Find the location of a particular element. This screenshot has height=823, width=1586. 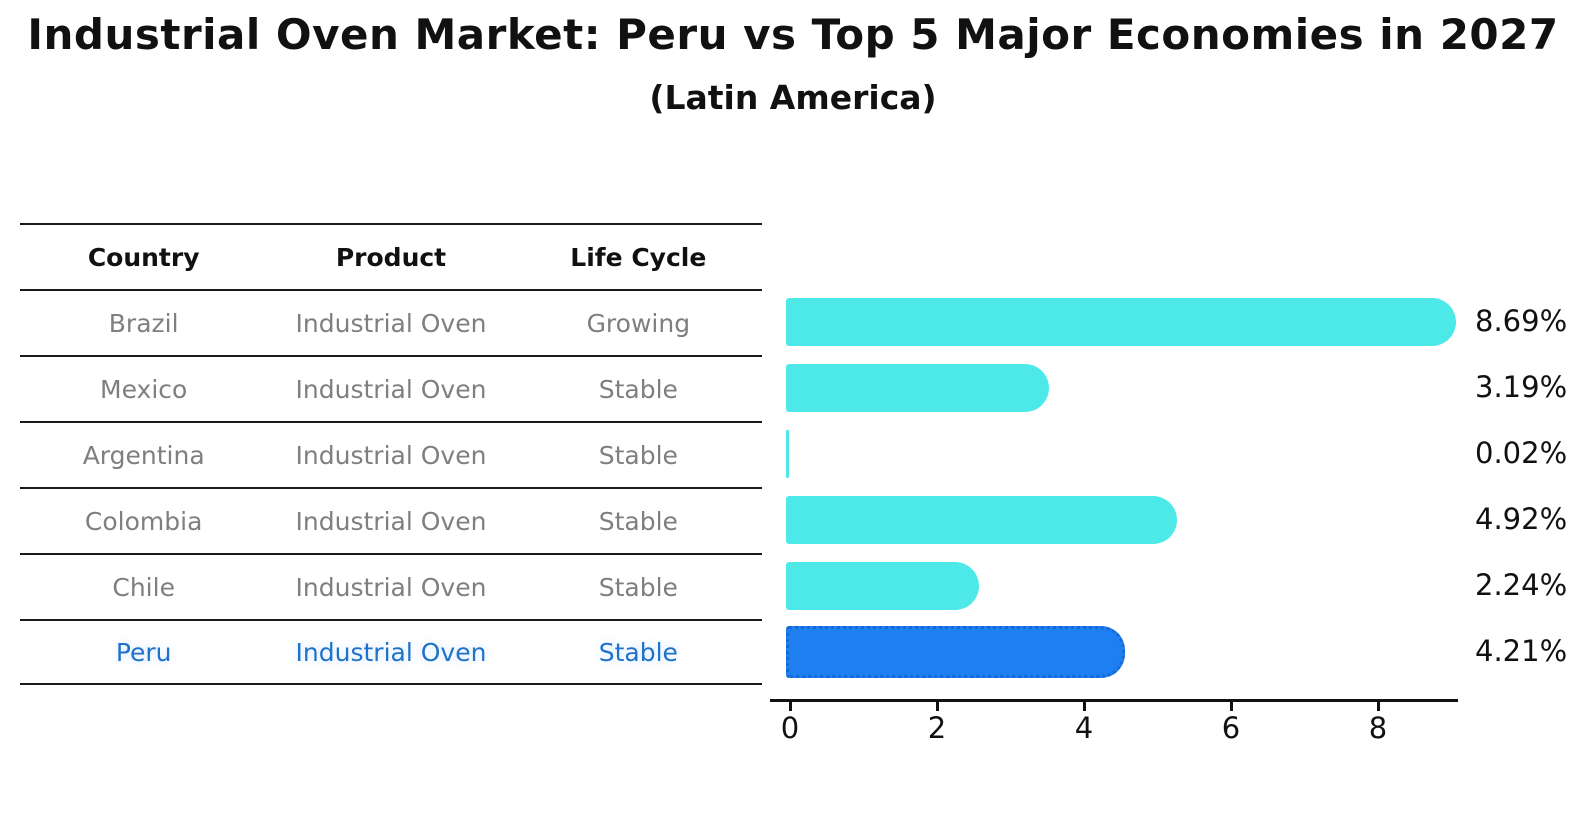

column-header: Country is located at coordinates (143, 257).